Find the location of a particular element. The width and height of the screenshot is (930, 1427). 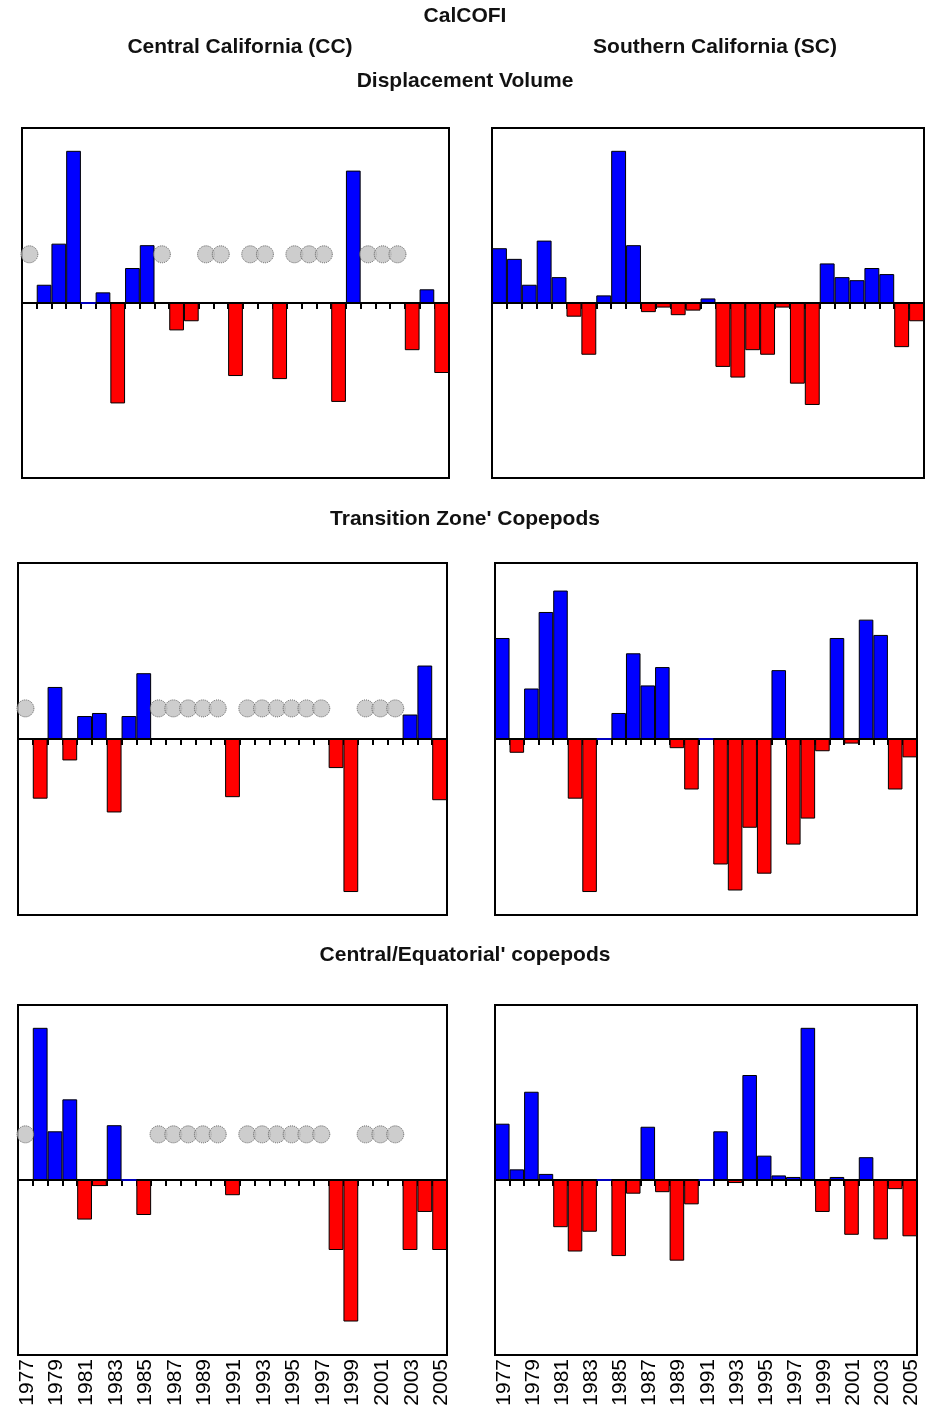

chart-subtitle: Southern California (SC) is located at coordinates (715, 46).